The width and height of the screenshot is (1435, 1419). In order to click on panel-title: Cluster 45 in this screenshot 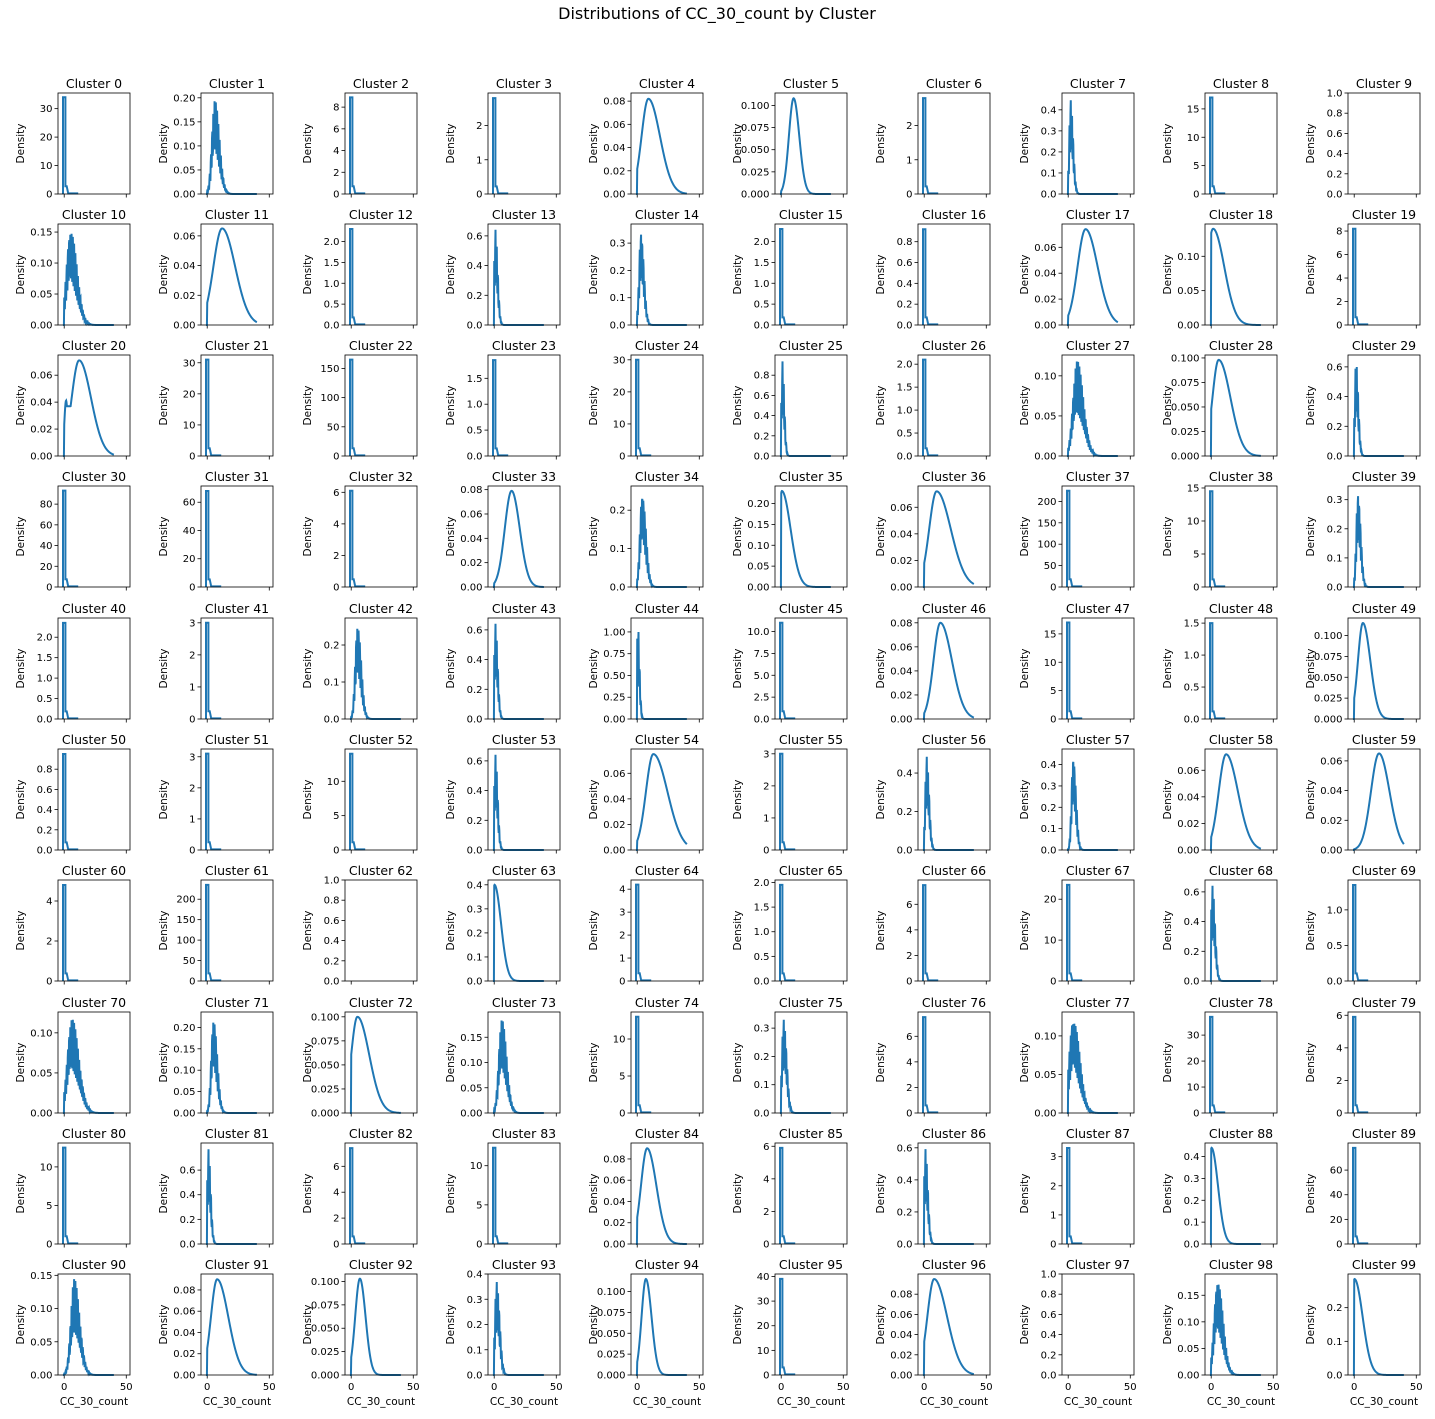, I will do `click(811, 608)`.